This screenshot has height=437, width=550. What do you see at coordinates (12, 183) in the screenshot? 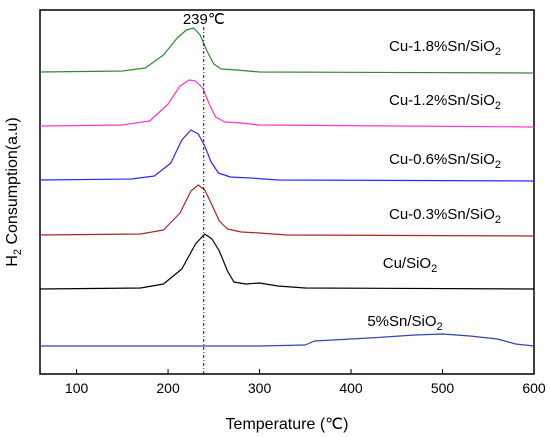
I see `y-axis-label-rest: Consumption(a.u)` at bounding box center [12, 183].